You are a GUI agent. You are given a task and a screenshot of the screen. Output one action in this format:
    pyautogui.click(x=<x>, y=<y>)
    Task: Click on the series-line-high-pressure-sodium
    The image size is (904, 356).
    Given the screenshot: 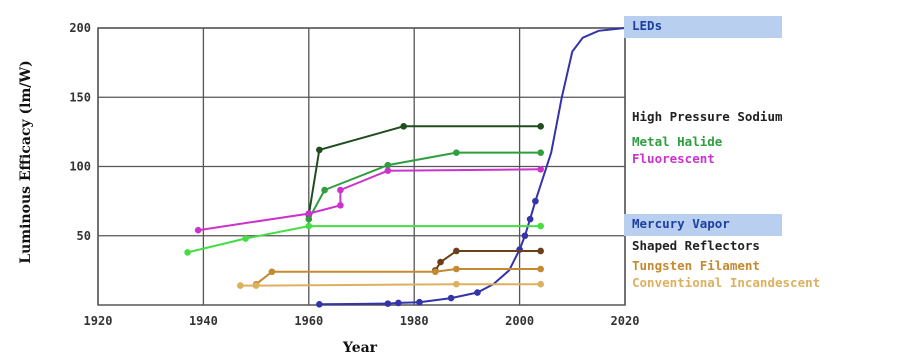 What is the action you would take?
    pyautogui.click(x=424, y=170)
    